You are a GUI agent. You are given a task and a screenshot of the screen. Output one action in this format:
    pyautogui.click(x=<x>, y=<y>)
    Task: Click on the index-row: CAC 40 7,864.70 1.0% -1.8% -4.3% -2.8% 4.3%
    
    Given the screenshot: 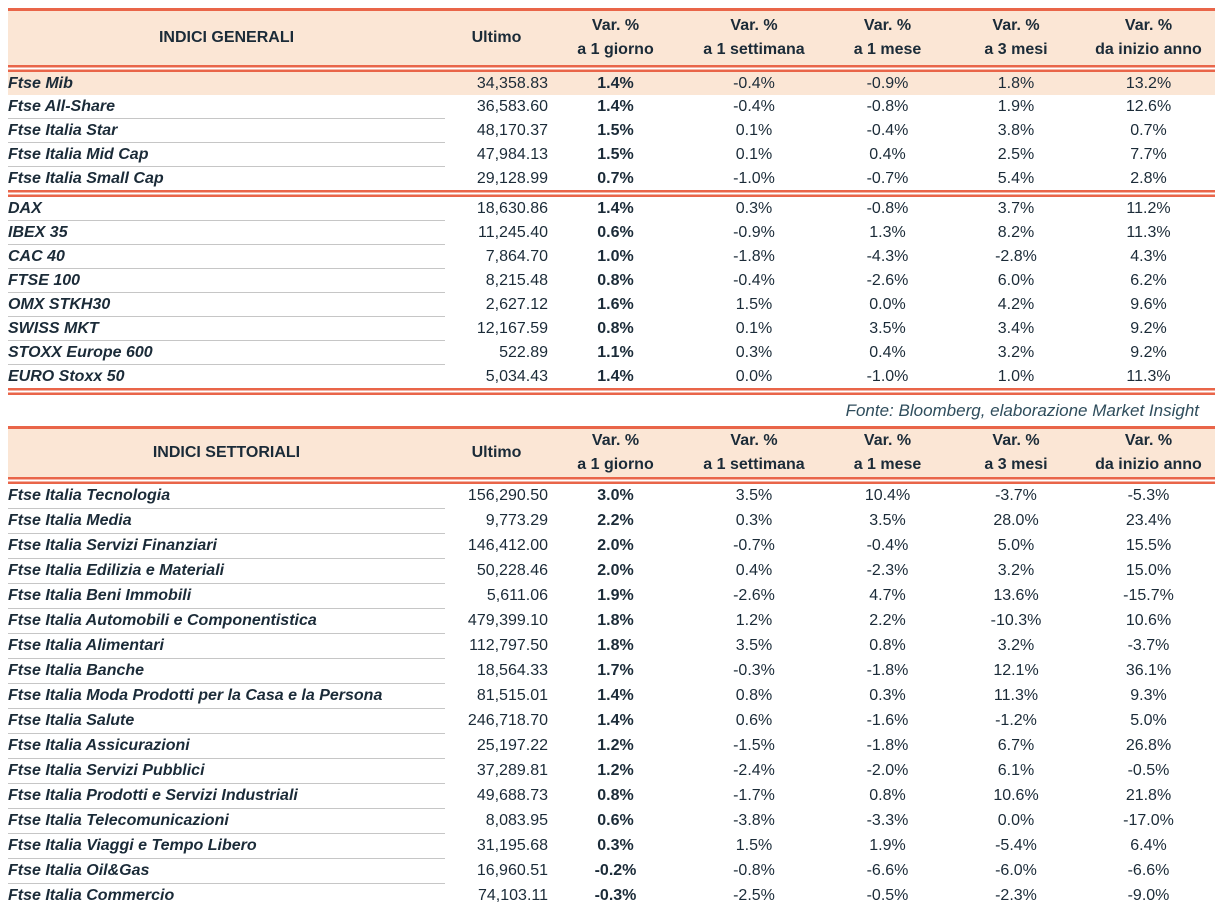 What is the action you would take?
    pyautogui.click(x=611, y=256)
    